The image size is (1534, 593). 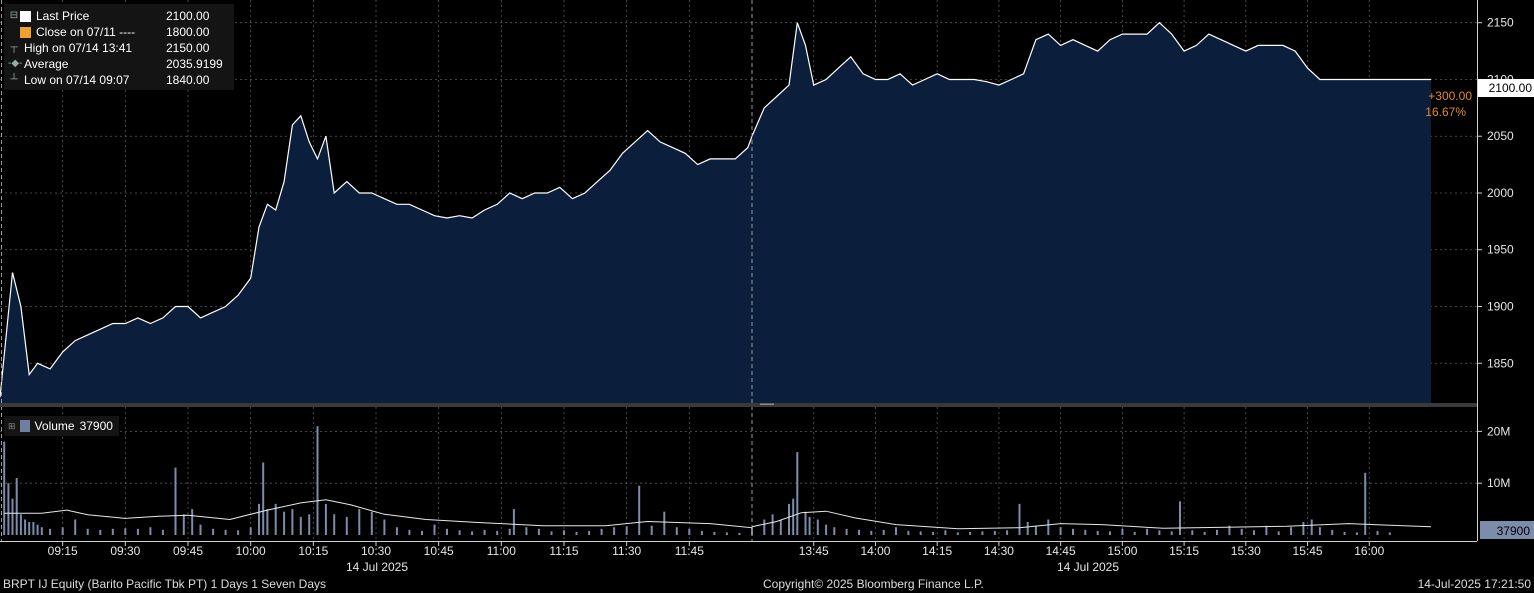 What do you see at coordinates (1500, 136) in the screenshot?
I see `price-tick-label: 2050` at bounding box center [1500, 136].